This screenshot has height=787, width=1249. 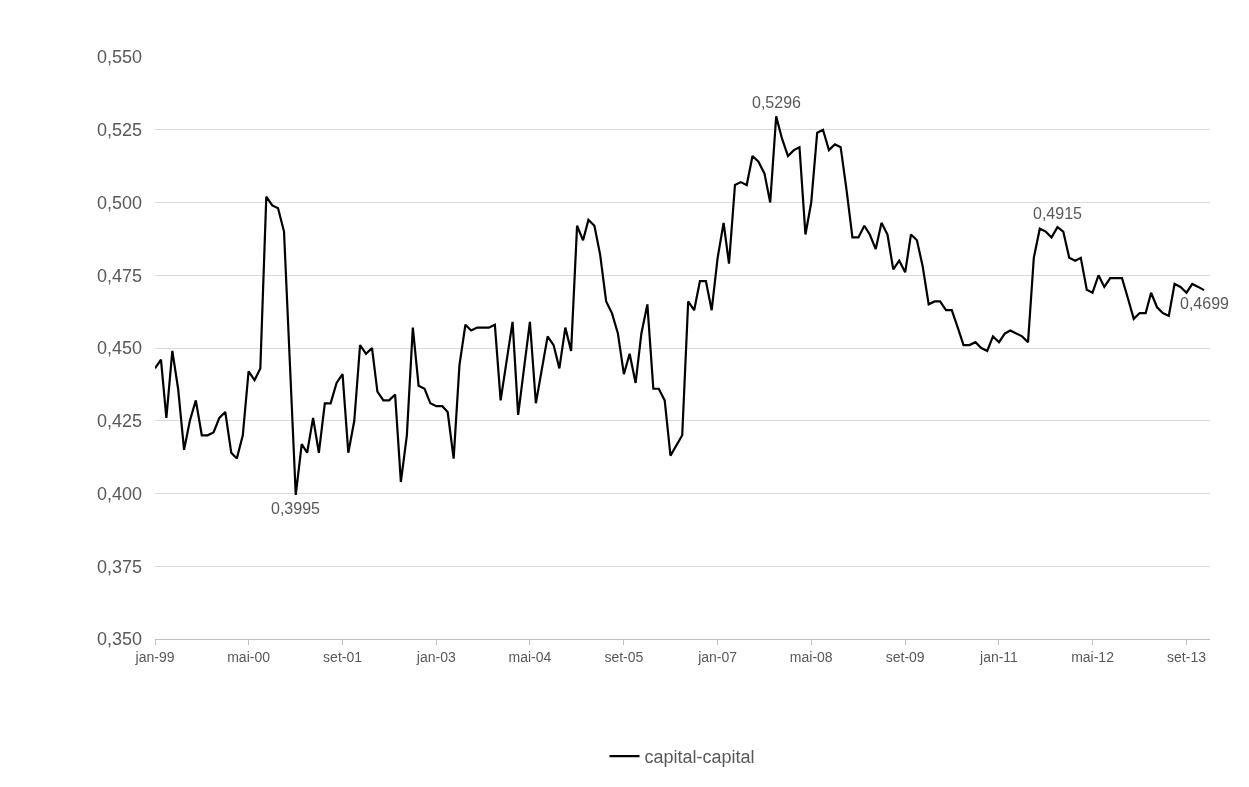 I want to click on y-tick-label: 0,500, so click(x=119, y=202).